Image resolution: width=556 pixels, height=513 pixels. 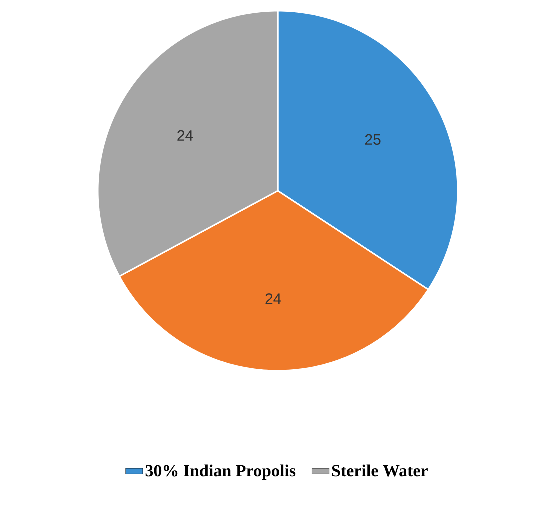 What do you see at coordinates (221, 472) in the screenshot?
I see `legend-label: 30% Indian Propolis` at bounding box center [221, 472].